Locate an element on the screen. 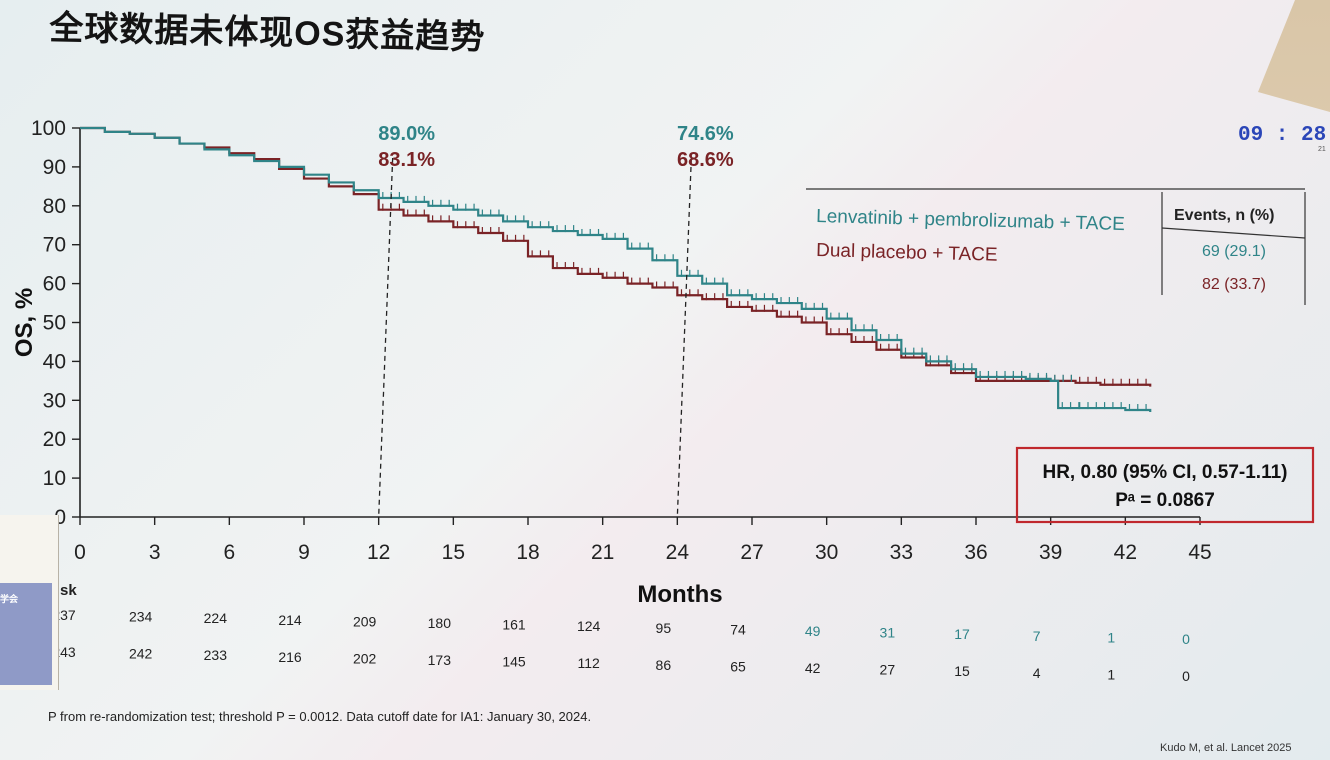 The image size is (1330, 760). x-tick-label: 6 is located at coordinates (229, 552).